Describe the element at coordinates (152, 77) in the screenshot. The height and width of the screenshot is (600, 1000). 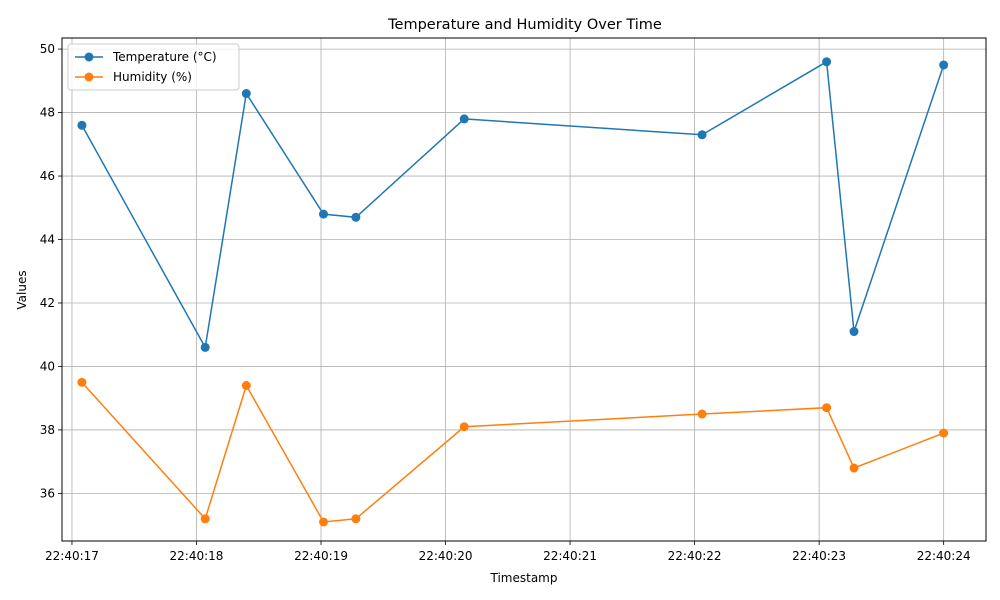
I see `legend-entry: Humidity (%)` at that location.